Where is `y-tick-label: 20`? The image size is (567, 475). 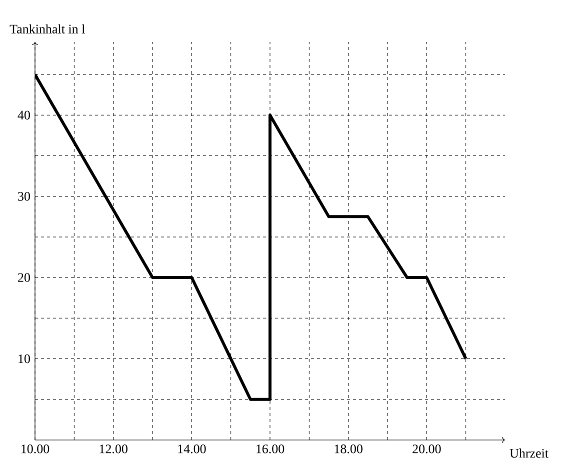
y-tick-label: 20 is located at coordinates (24, 277).